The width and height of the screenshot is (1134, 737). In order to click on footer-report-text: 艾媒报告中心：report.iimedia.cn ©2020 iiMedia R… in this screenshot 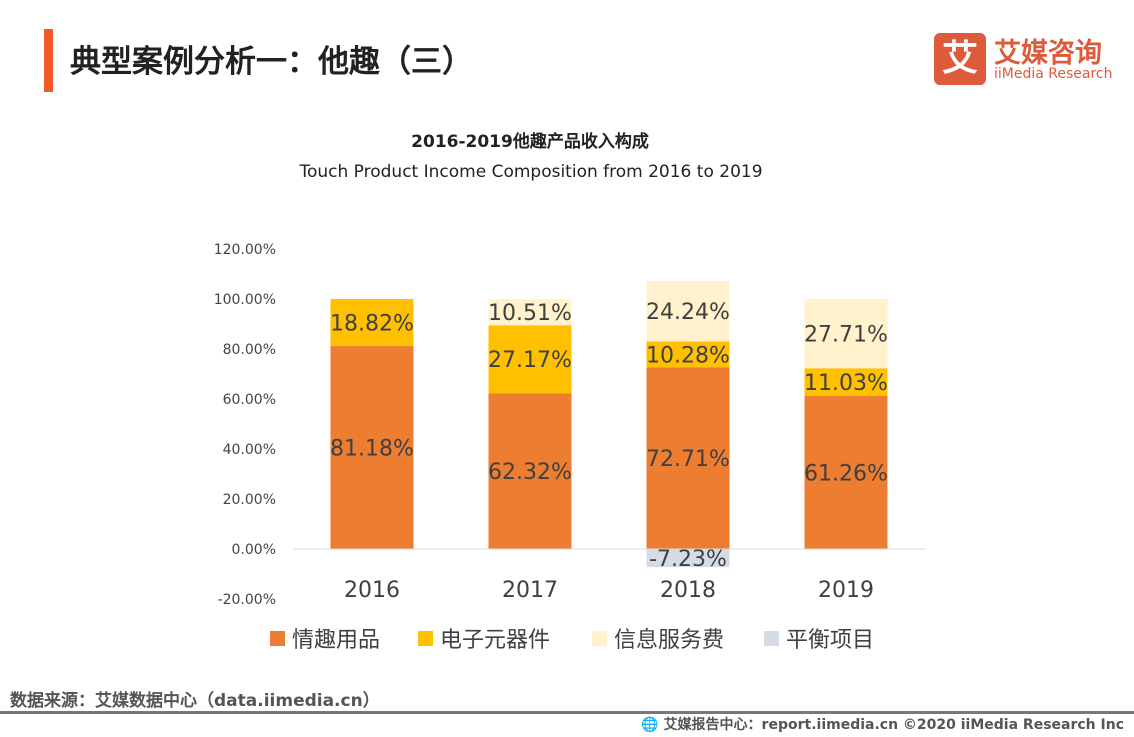, I will do `click(893, 725)`.